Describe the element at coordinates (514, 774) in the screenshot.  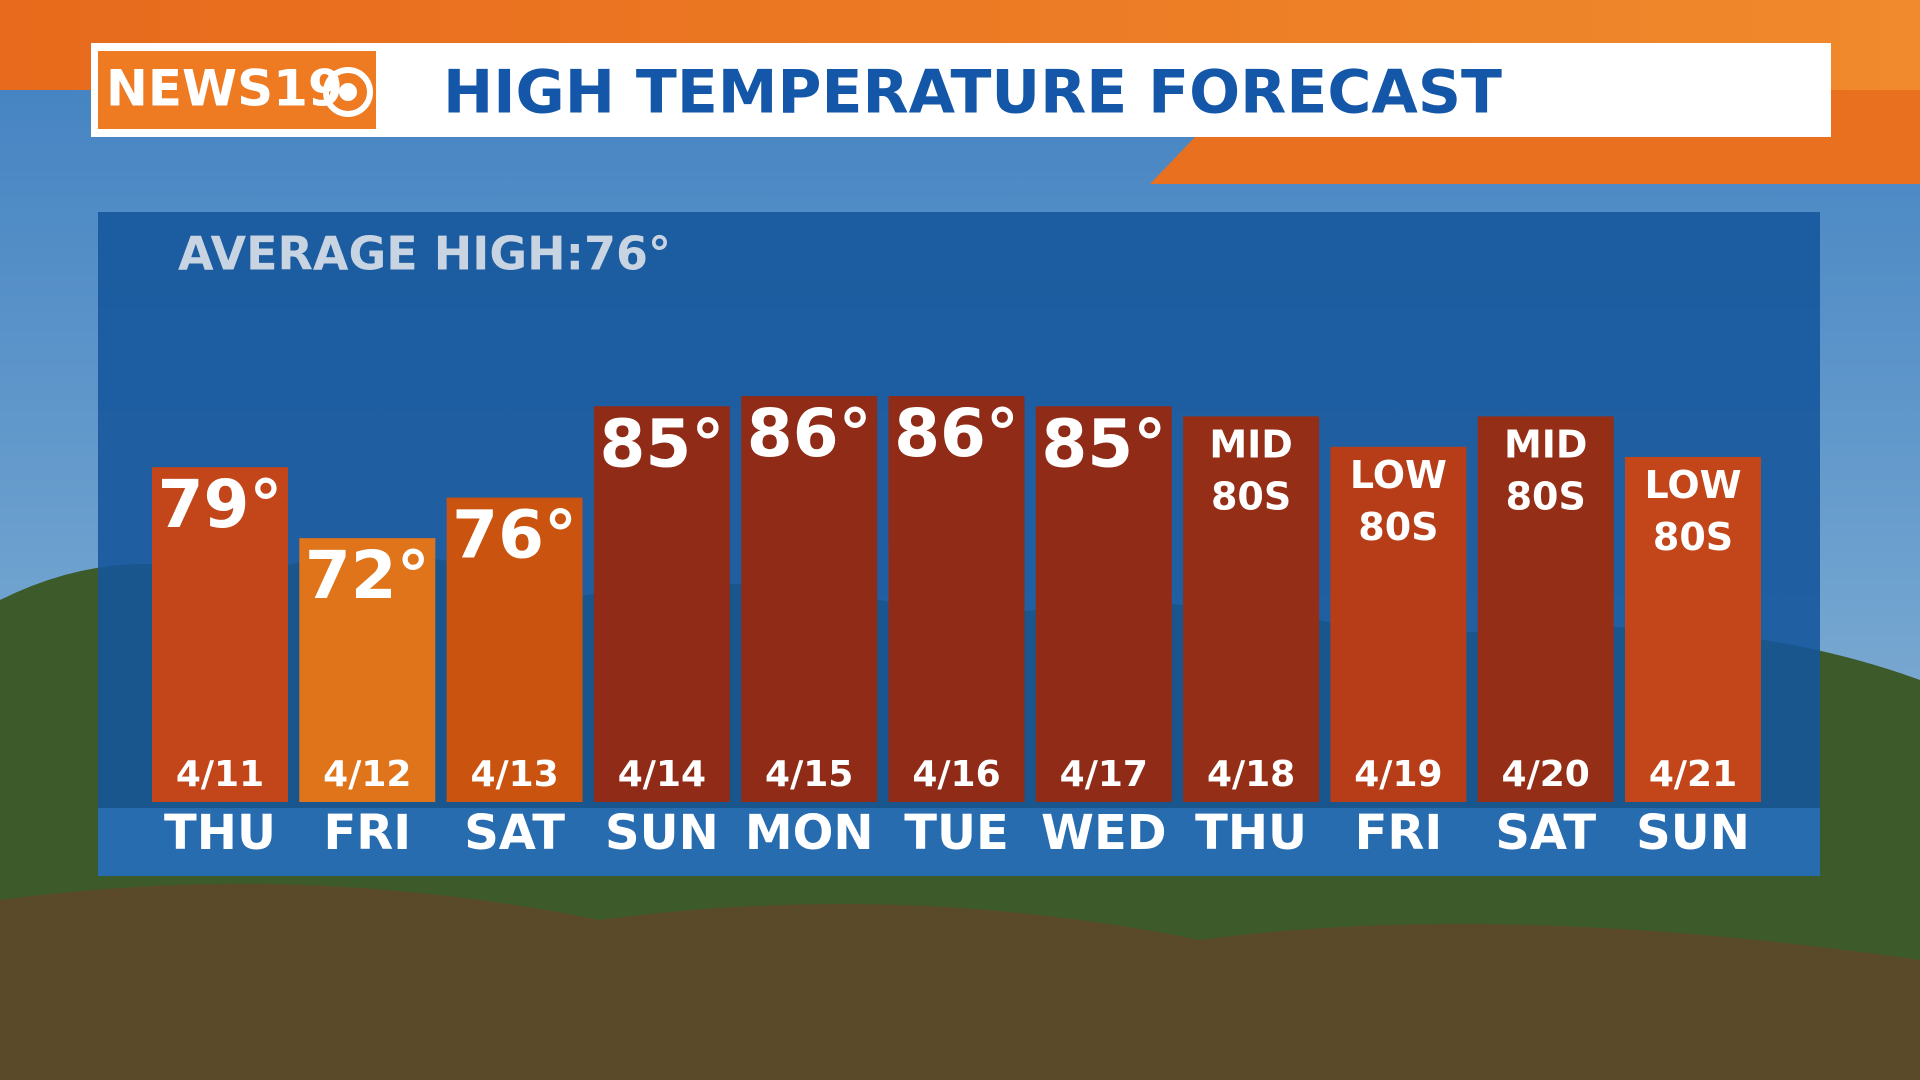
I see `date-label: 4/13` at that location.